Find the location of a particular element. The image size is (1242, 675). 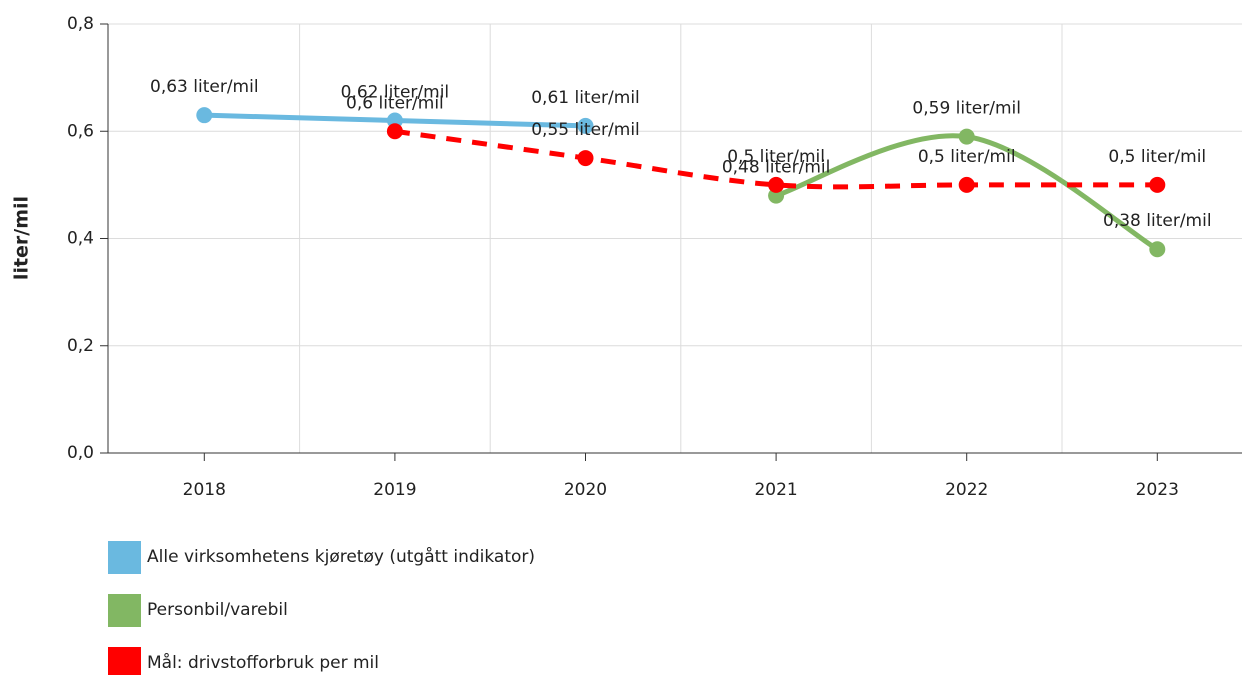

data-label: 0,48 liter/mil is located at coordinates (776, 168).